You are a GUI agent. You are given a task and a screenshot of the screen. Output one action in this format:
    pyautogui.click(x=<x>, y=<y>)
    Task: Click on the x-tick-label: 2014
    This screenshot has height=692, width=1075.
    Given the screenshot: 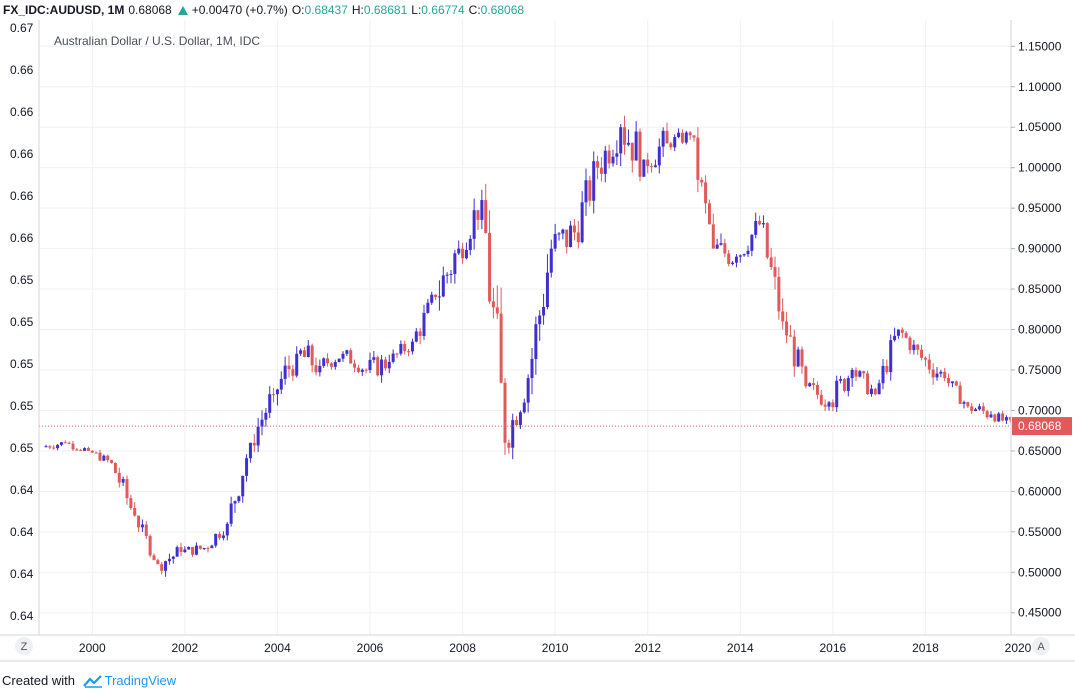 What is the action you would take?
    pyautogui.click(x=740, y=648)
    